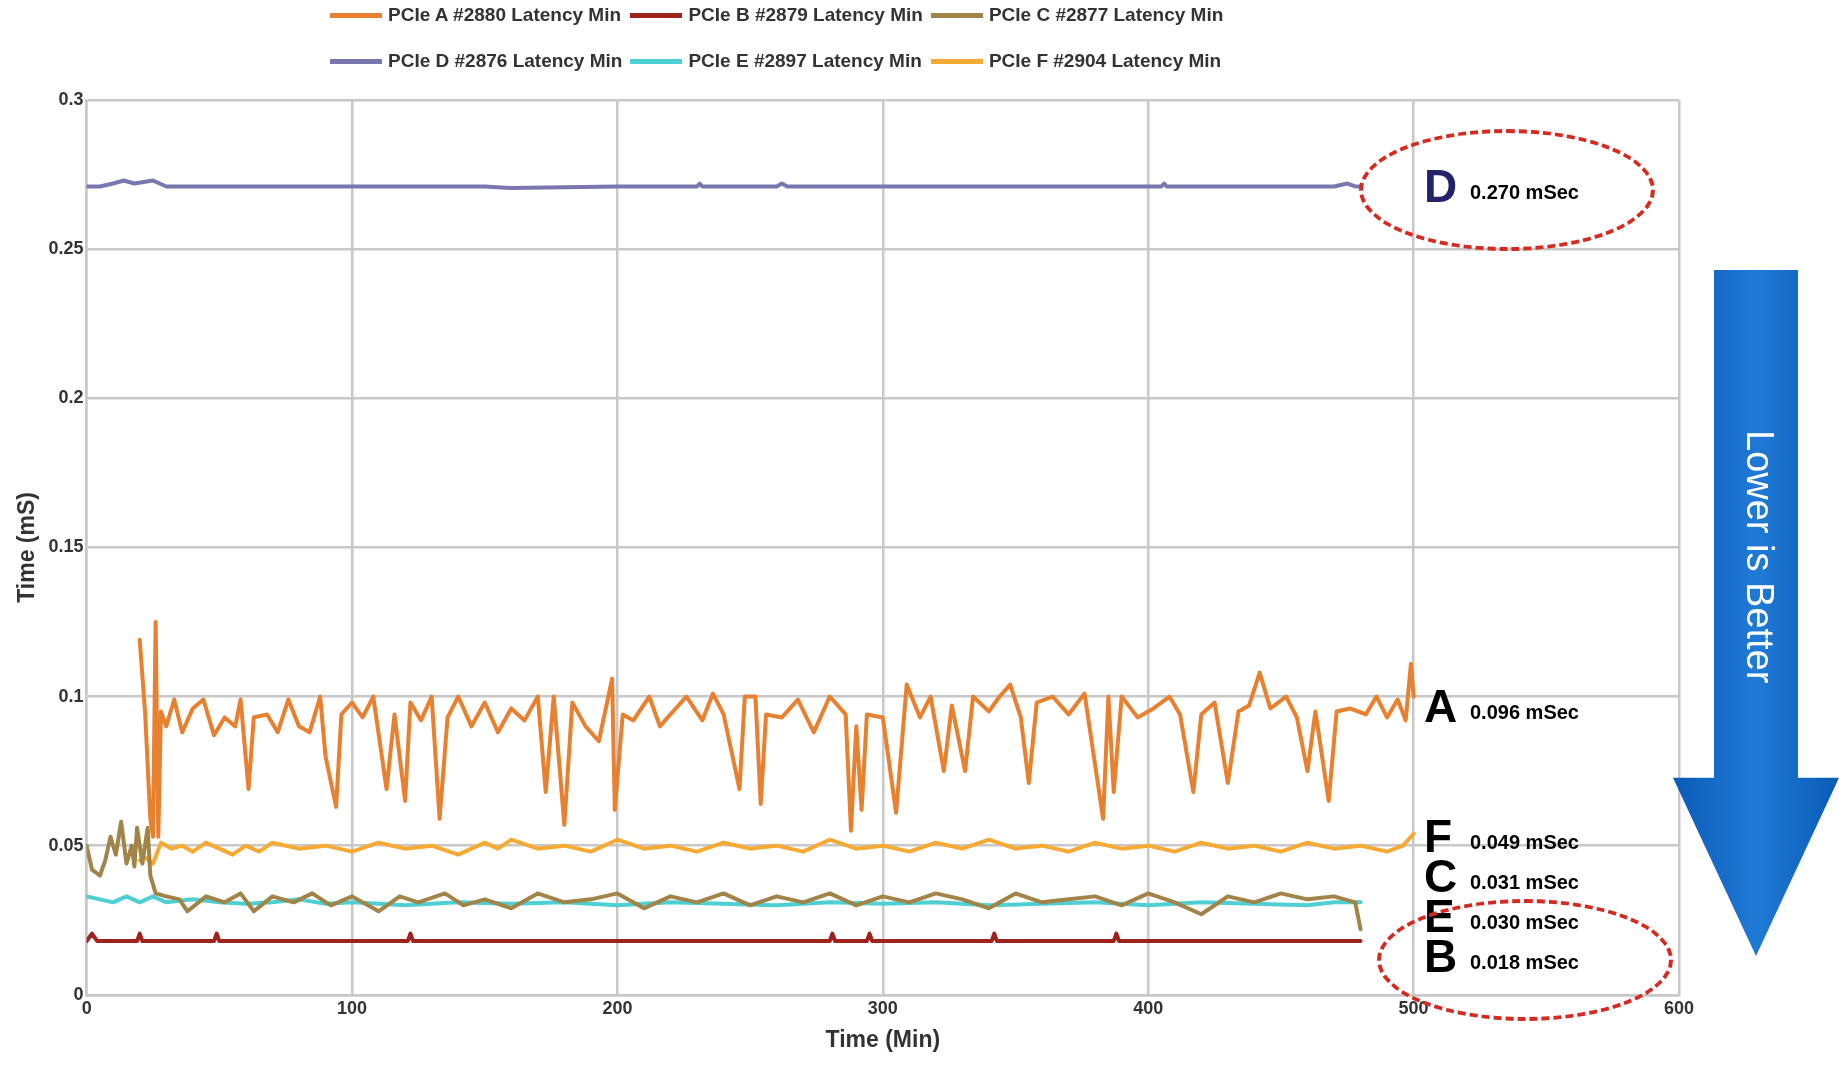  I want to click on text: Lower is Better, so click(1759, 557).